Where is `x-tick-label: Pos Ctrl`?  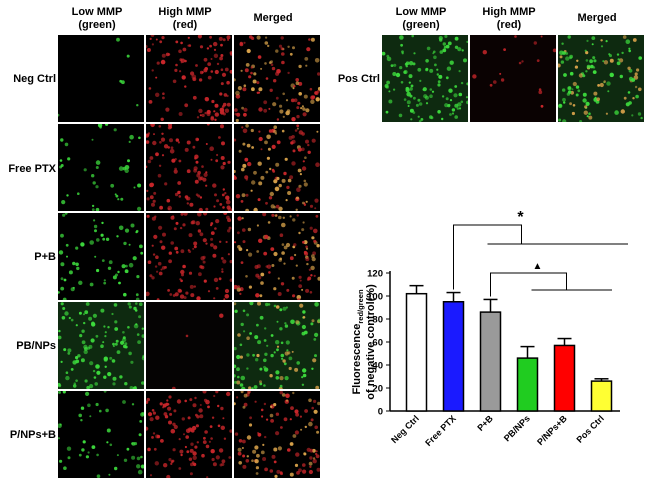
x-tick-label: Pos Ctrl is located at coordinates (589, 428).